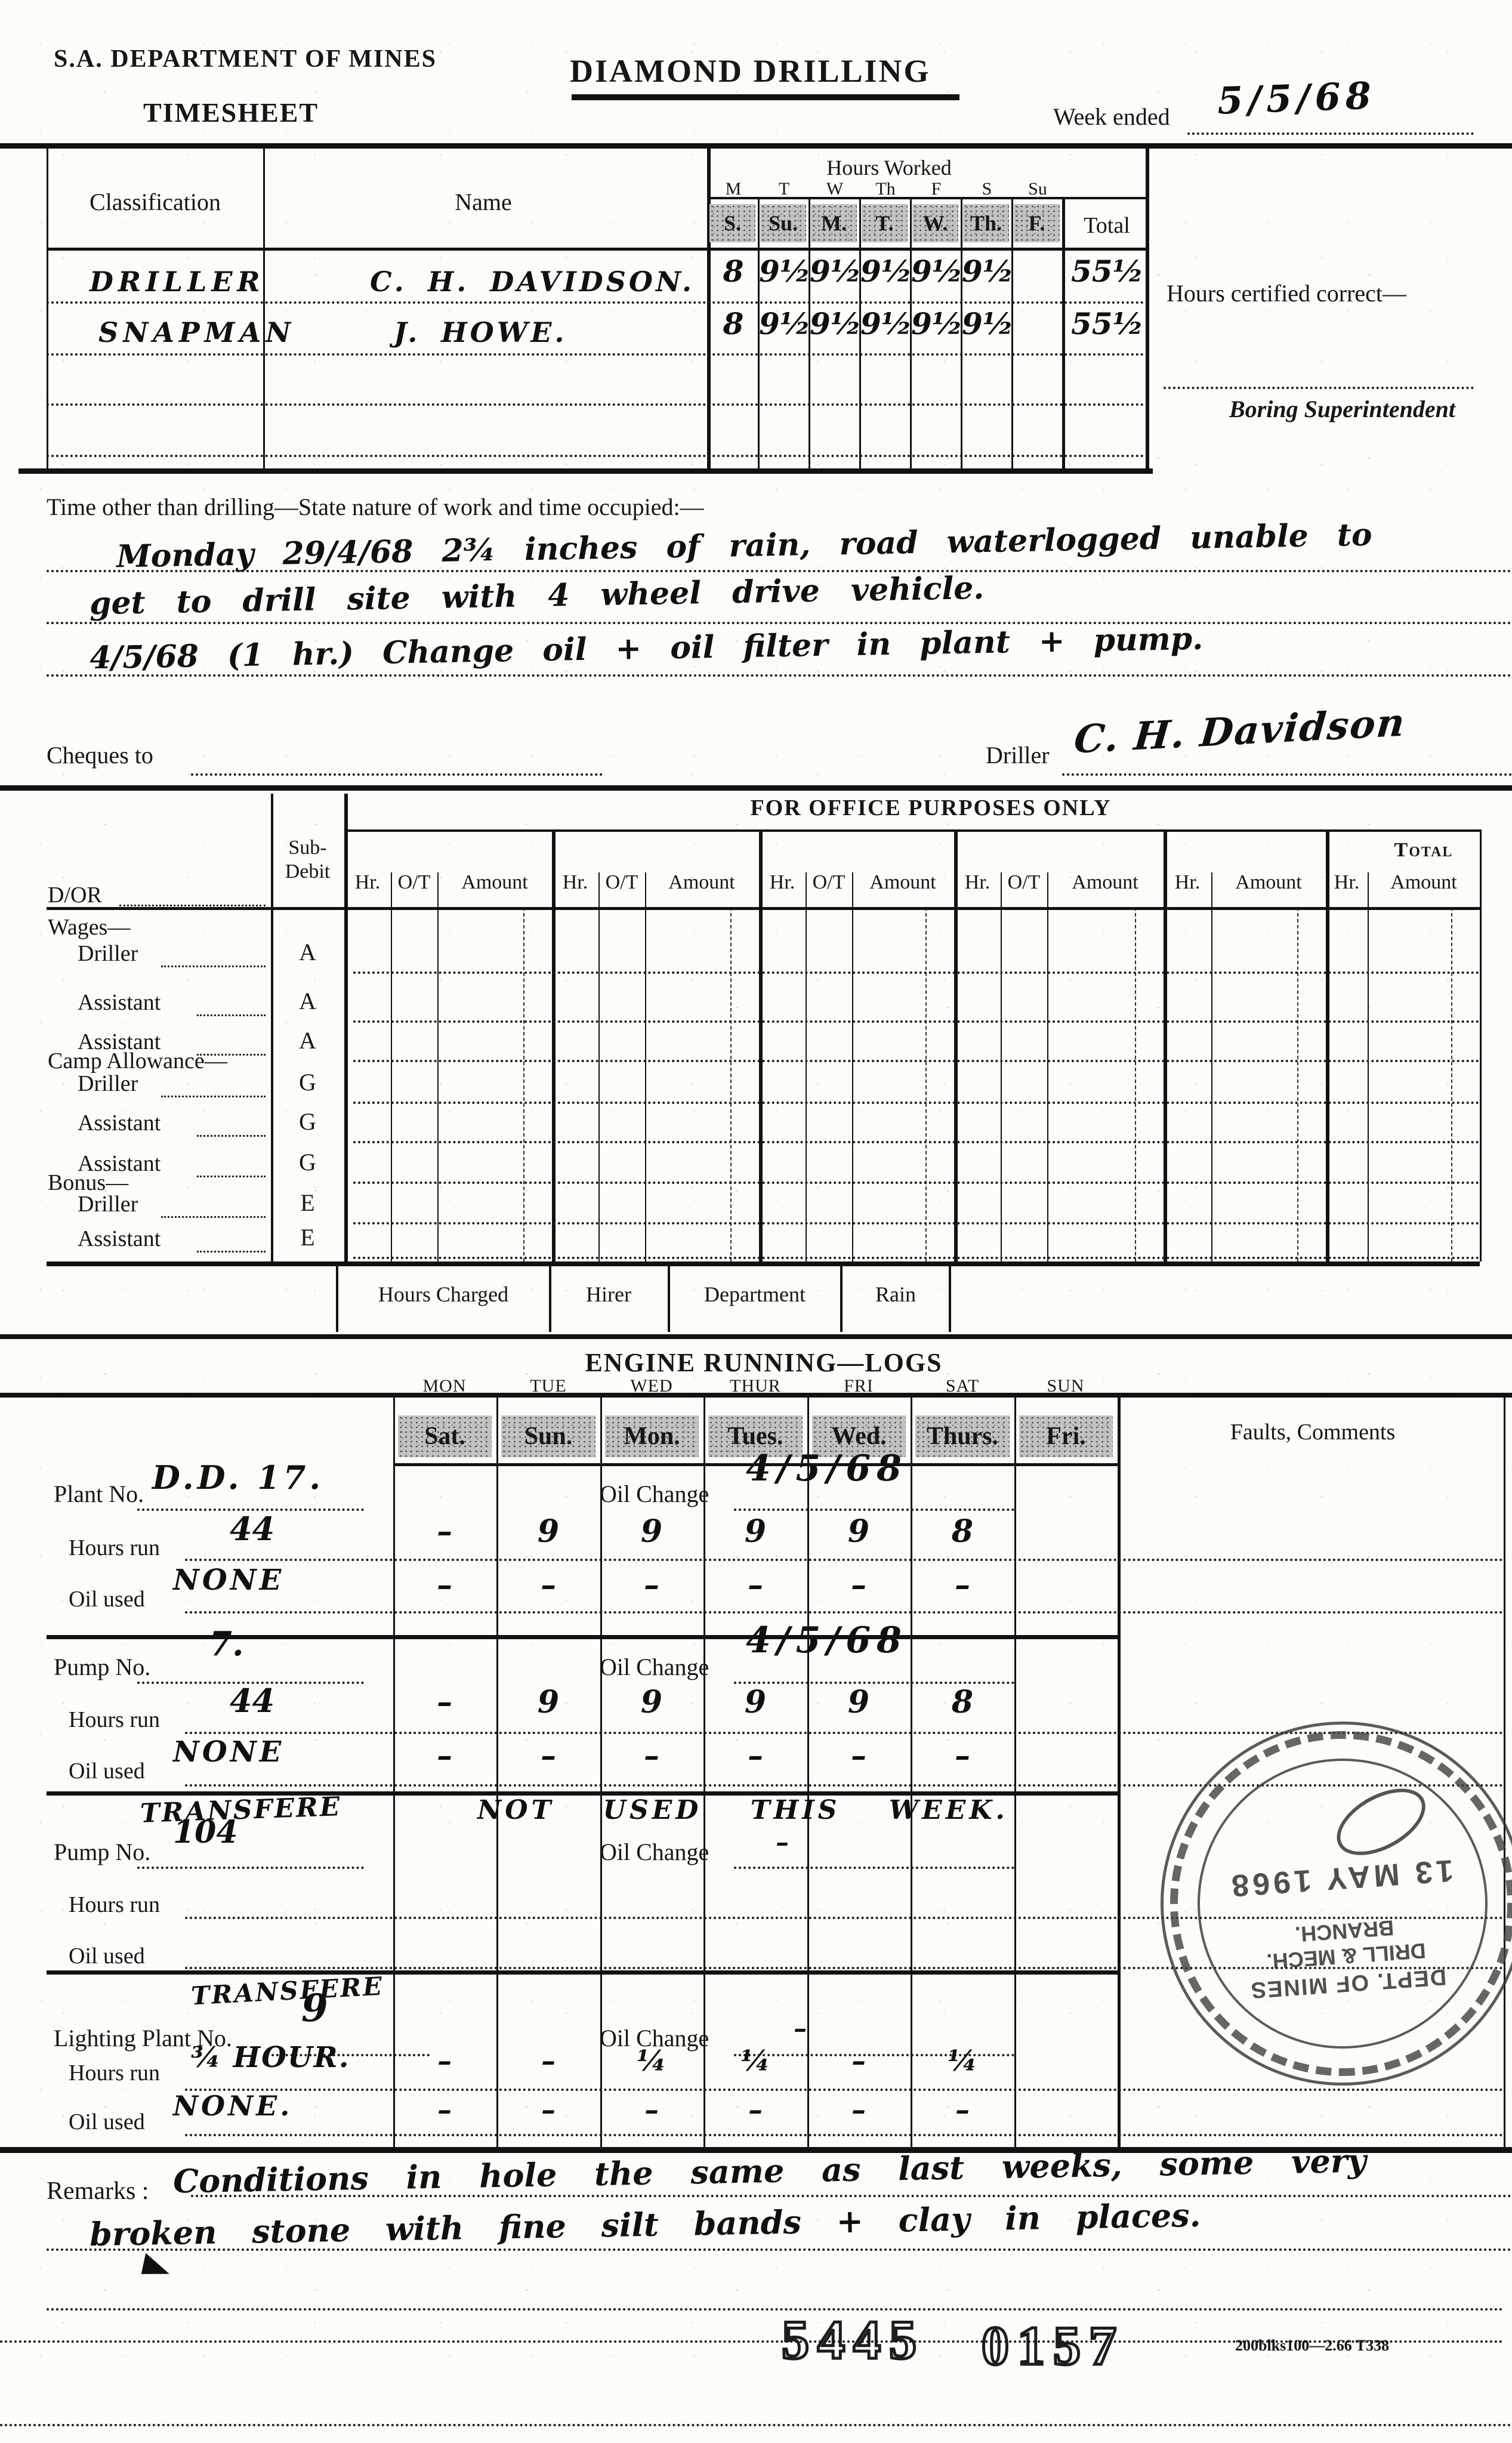  What do you see at coordinates (102, 1667) in the screenshot?
I see `pump1-label: Pump No.` at bounding box center [102, 1667].